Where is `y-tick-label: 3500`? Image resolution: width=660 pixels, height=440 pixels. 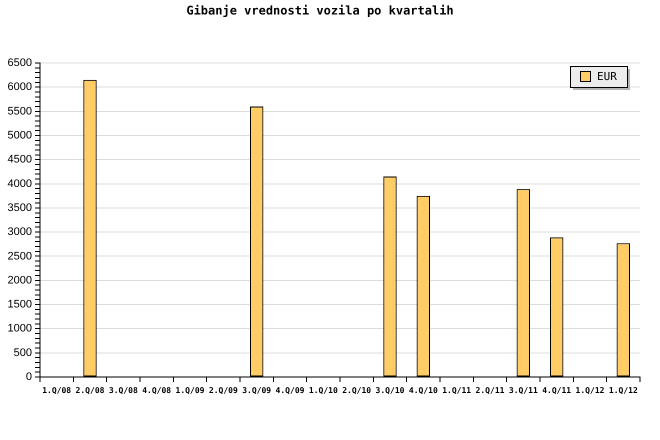
y-tick-label: 3500 is located at coordinates (20, 208).